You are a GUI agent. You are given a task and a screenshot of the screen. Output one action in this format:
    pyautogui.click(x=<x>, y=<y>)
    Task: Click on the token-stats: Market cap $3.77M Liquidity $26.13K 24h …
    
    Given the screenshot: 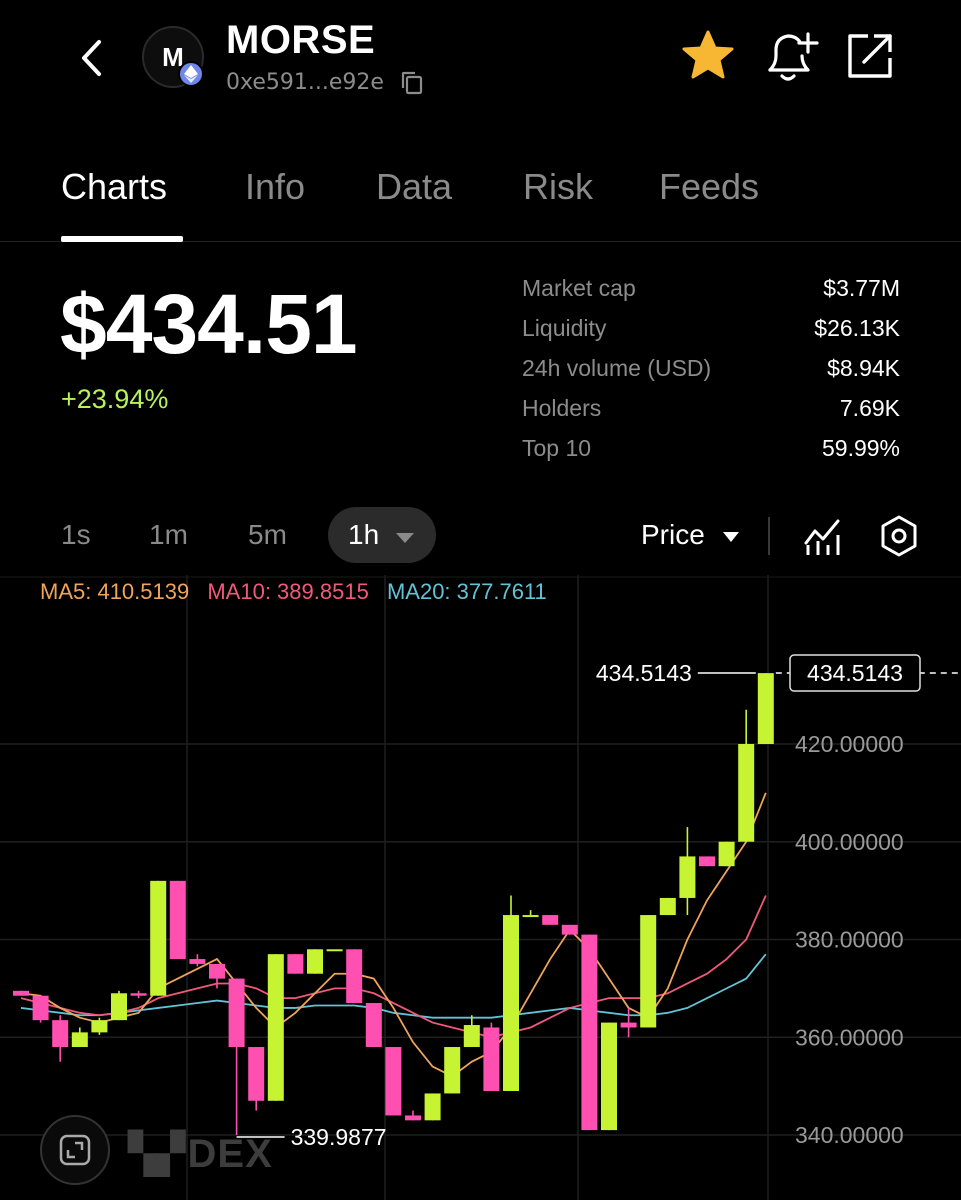 What is the action you would take?
    pyautogui.click(x=711, y=368)
    